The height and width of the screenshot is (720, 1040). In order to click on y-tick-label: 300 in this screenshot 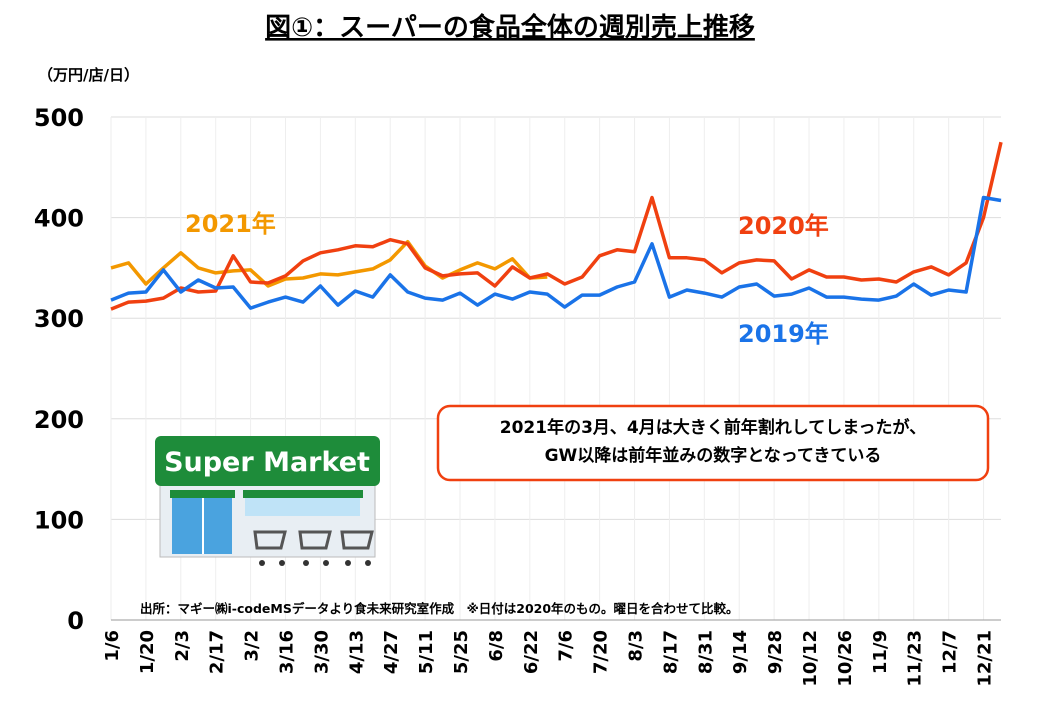, I will do `click(59, 319)`.